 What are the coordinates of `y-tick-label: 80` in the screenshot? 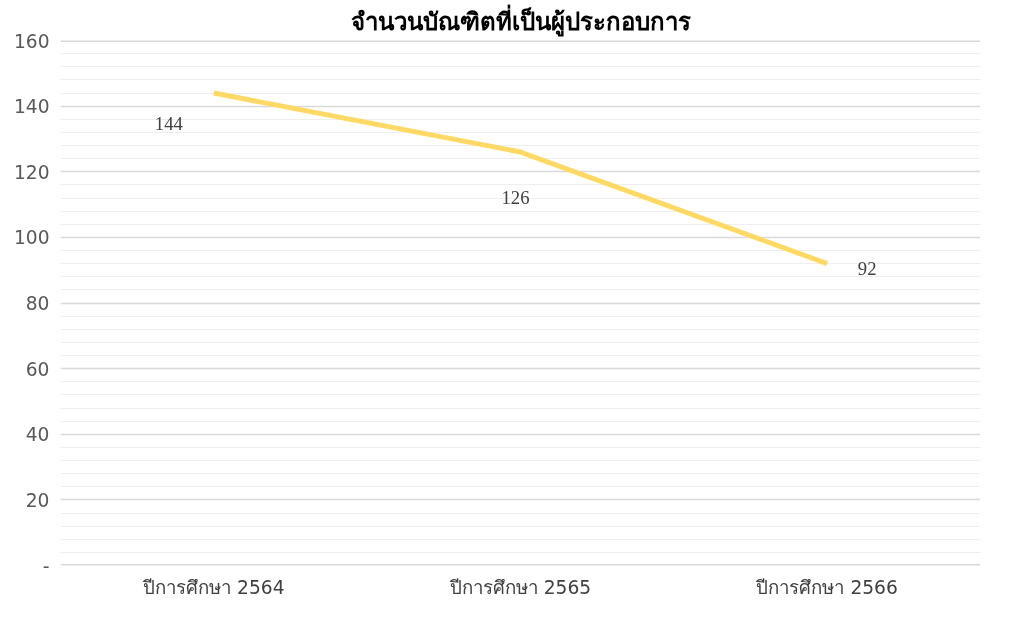 It's located at (37, 303).